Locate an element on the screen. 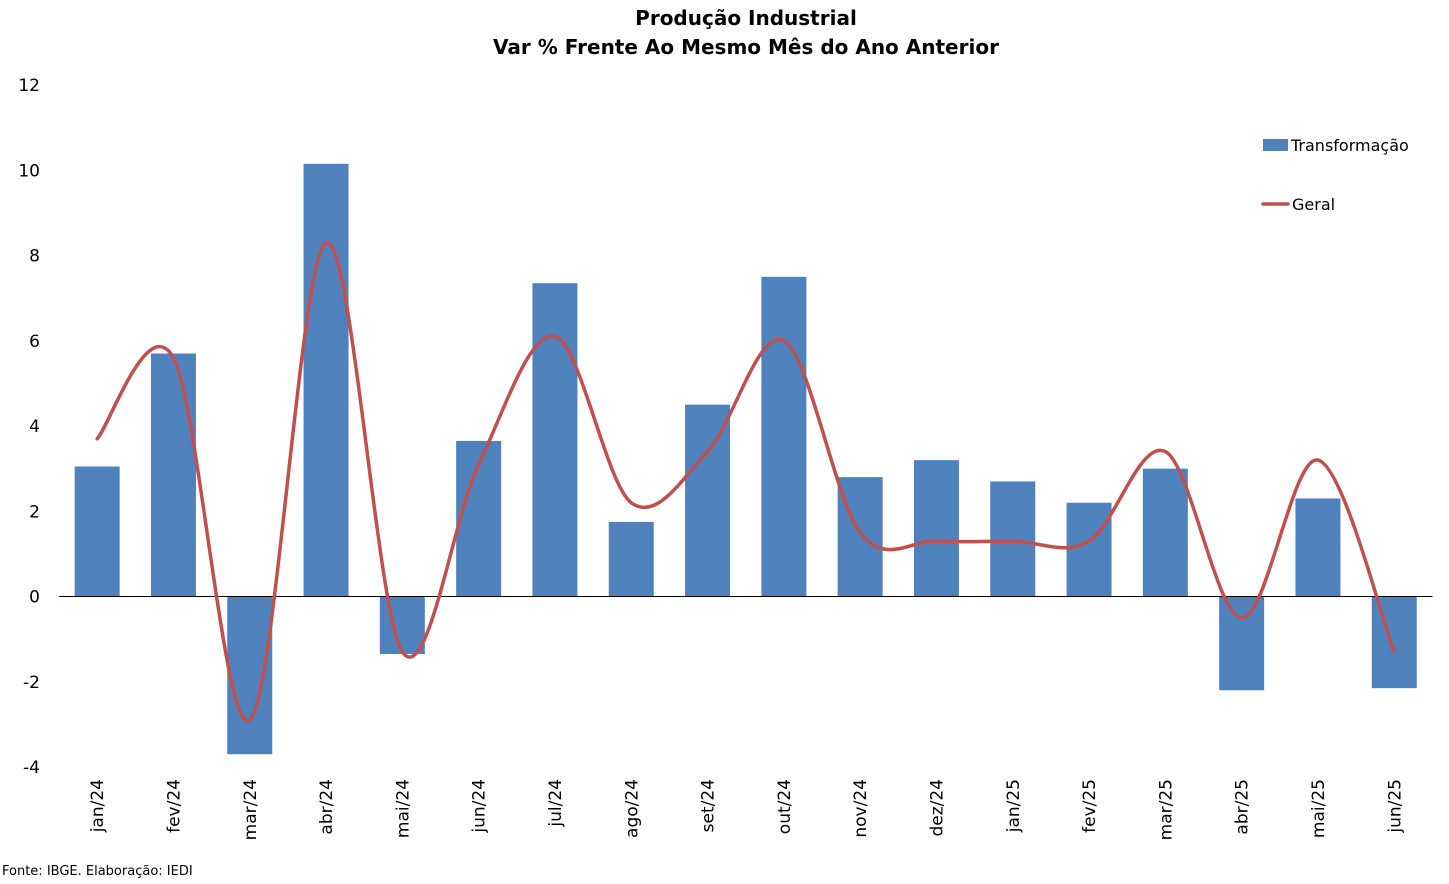 The height and width of the screenshot is (884, 1449). x-tick-label: set/24 is located at coordinates (709, 805).